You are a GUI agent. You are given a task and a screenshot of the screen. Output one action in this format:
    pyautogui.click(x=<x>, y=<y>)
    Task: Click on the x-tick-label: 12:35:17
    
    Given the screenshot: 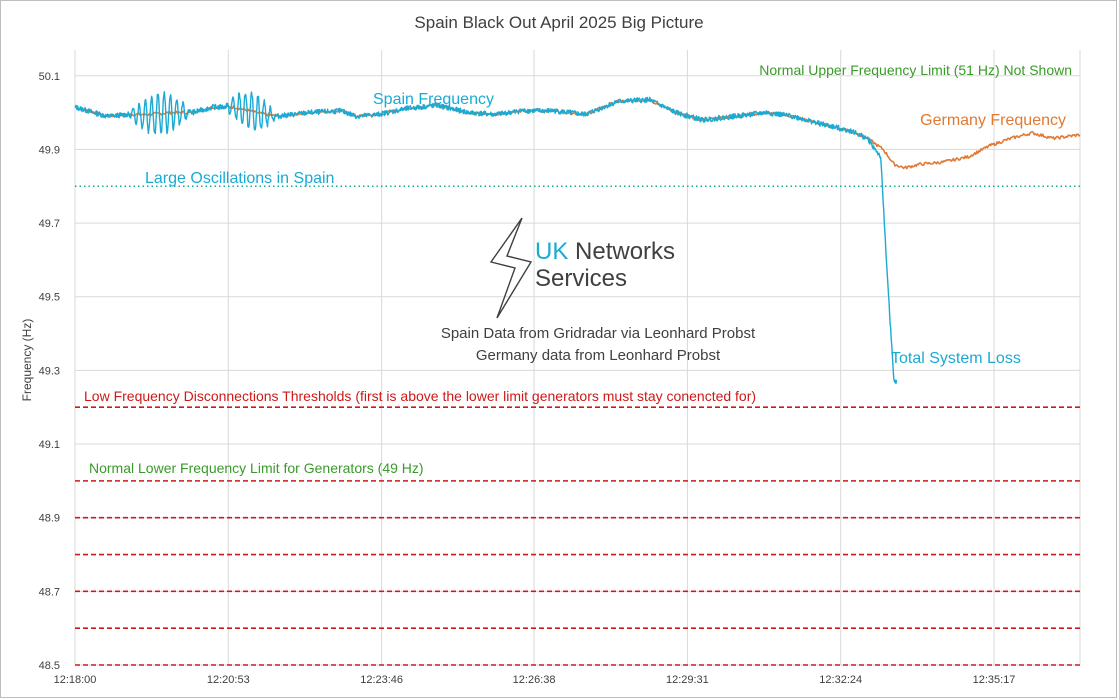 What is the action you would take?
    pyautogui.click(x=994, y=680)
    